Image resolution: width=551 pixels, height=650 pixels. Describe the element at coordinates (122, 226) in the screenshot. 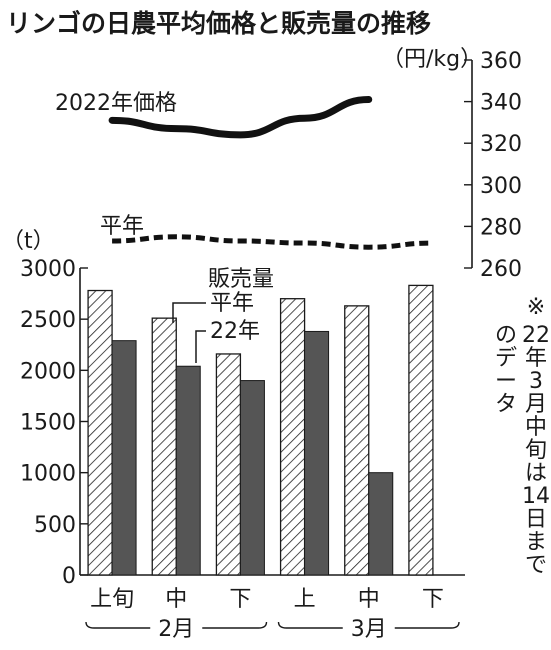

I see `price-line-label-normal: 平年` at that location.